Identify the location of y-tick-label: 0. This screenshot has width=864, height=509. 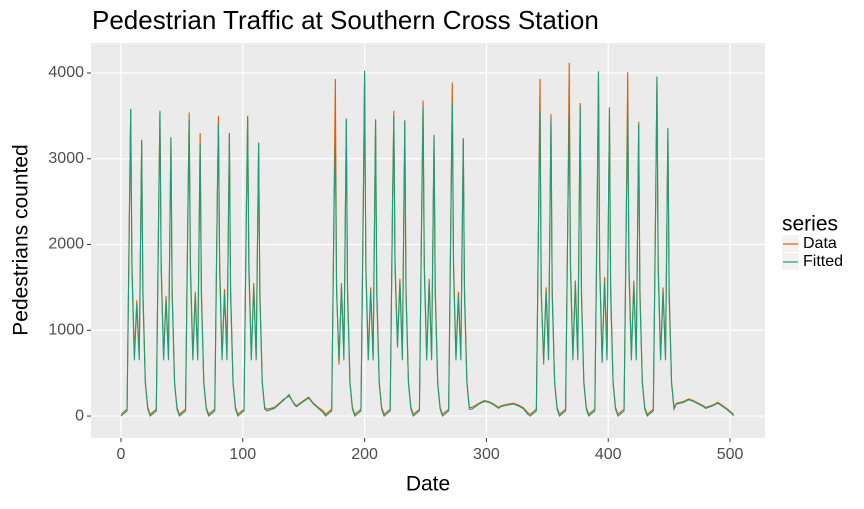
(79, 415).